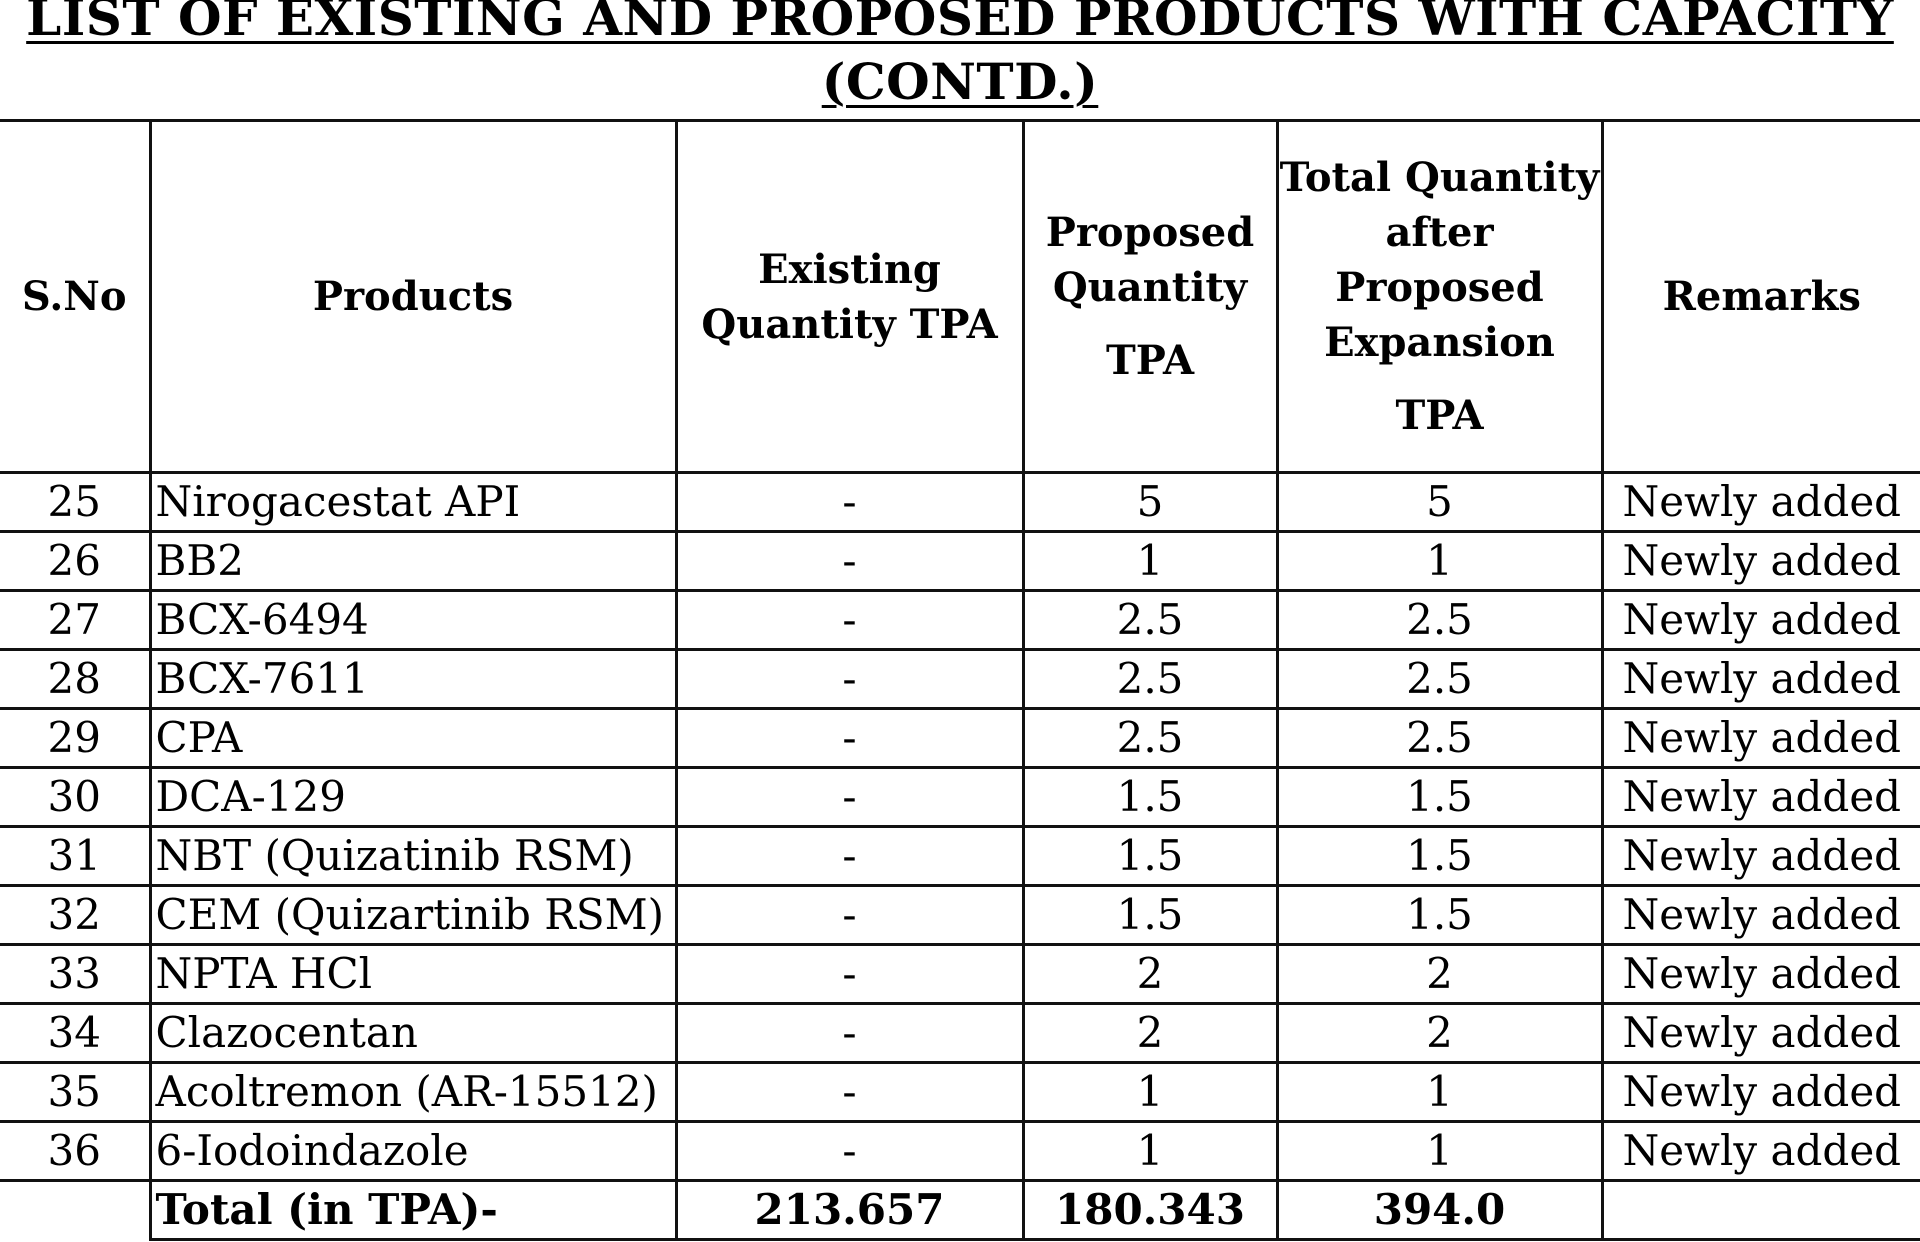  Describe the element at coordinates (76, 738) in the screenshot. I see `cell-sno: 29` at that location.